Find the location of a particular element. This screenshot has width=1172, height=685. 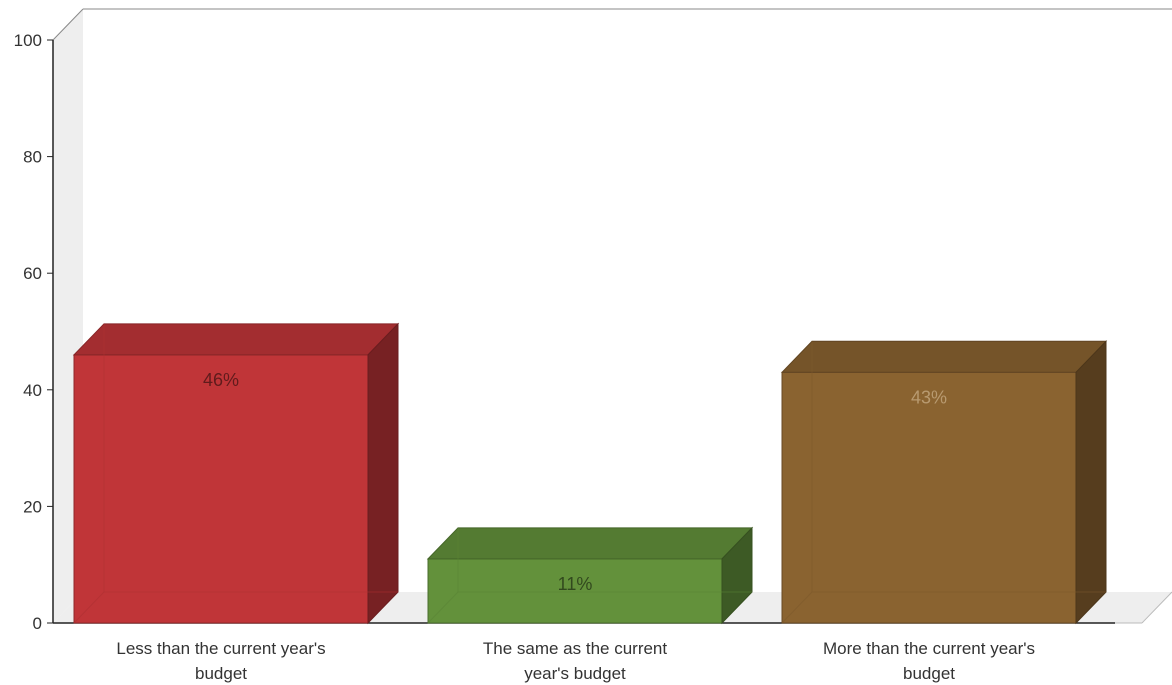

y-tick-label: 0 is located at coordinates (37, 623).